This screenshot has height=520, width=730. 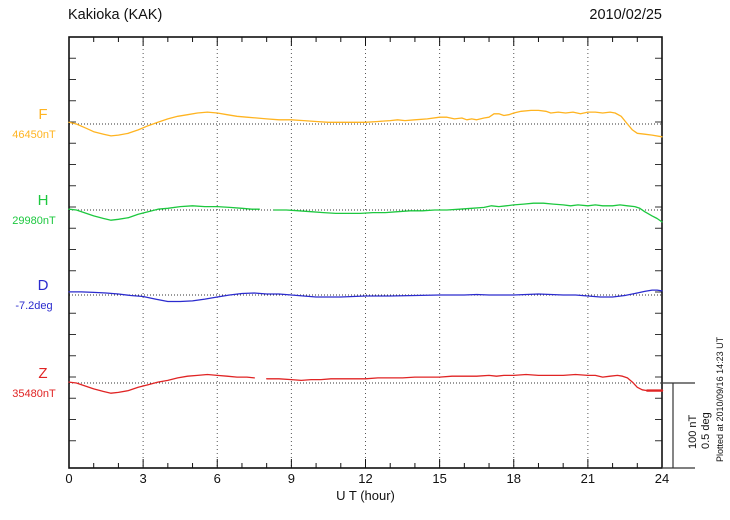 I want to click on trace-Z, so click(x=161, y=383).